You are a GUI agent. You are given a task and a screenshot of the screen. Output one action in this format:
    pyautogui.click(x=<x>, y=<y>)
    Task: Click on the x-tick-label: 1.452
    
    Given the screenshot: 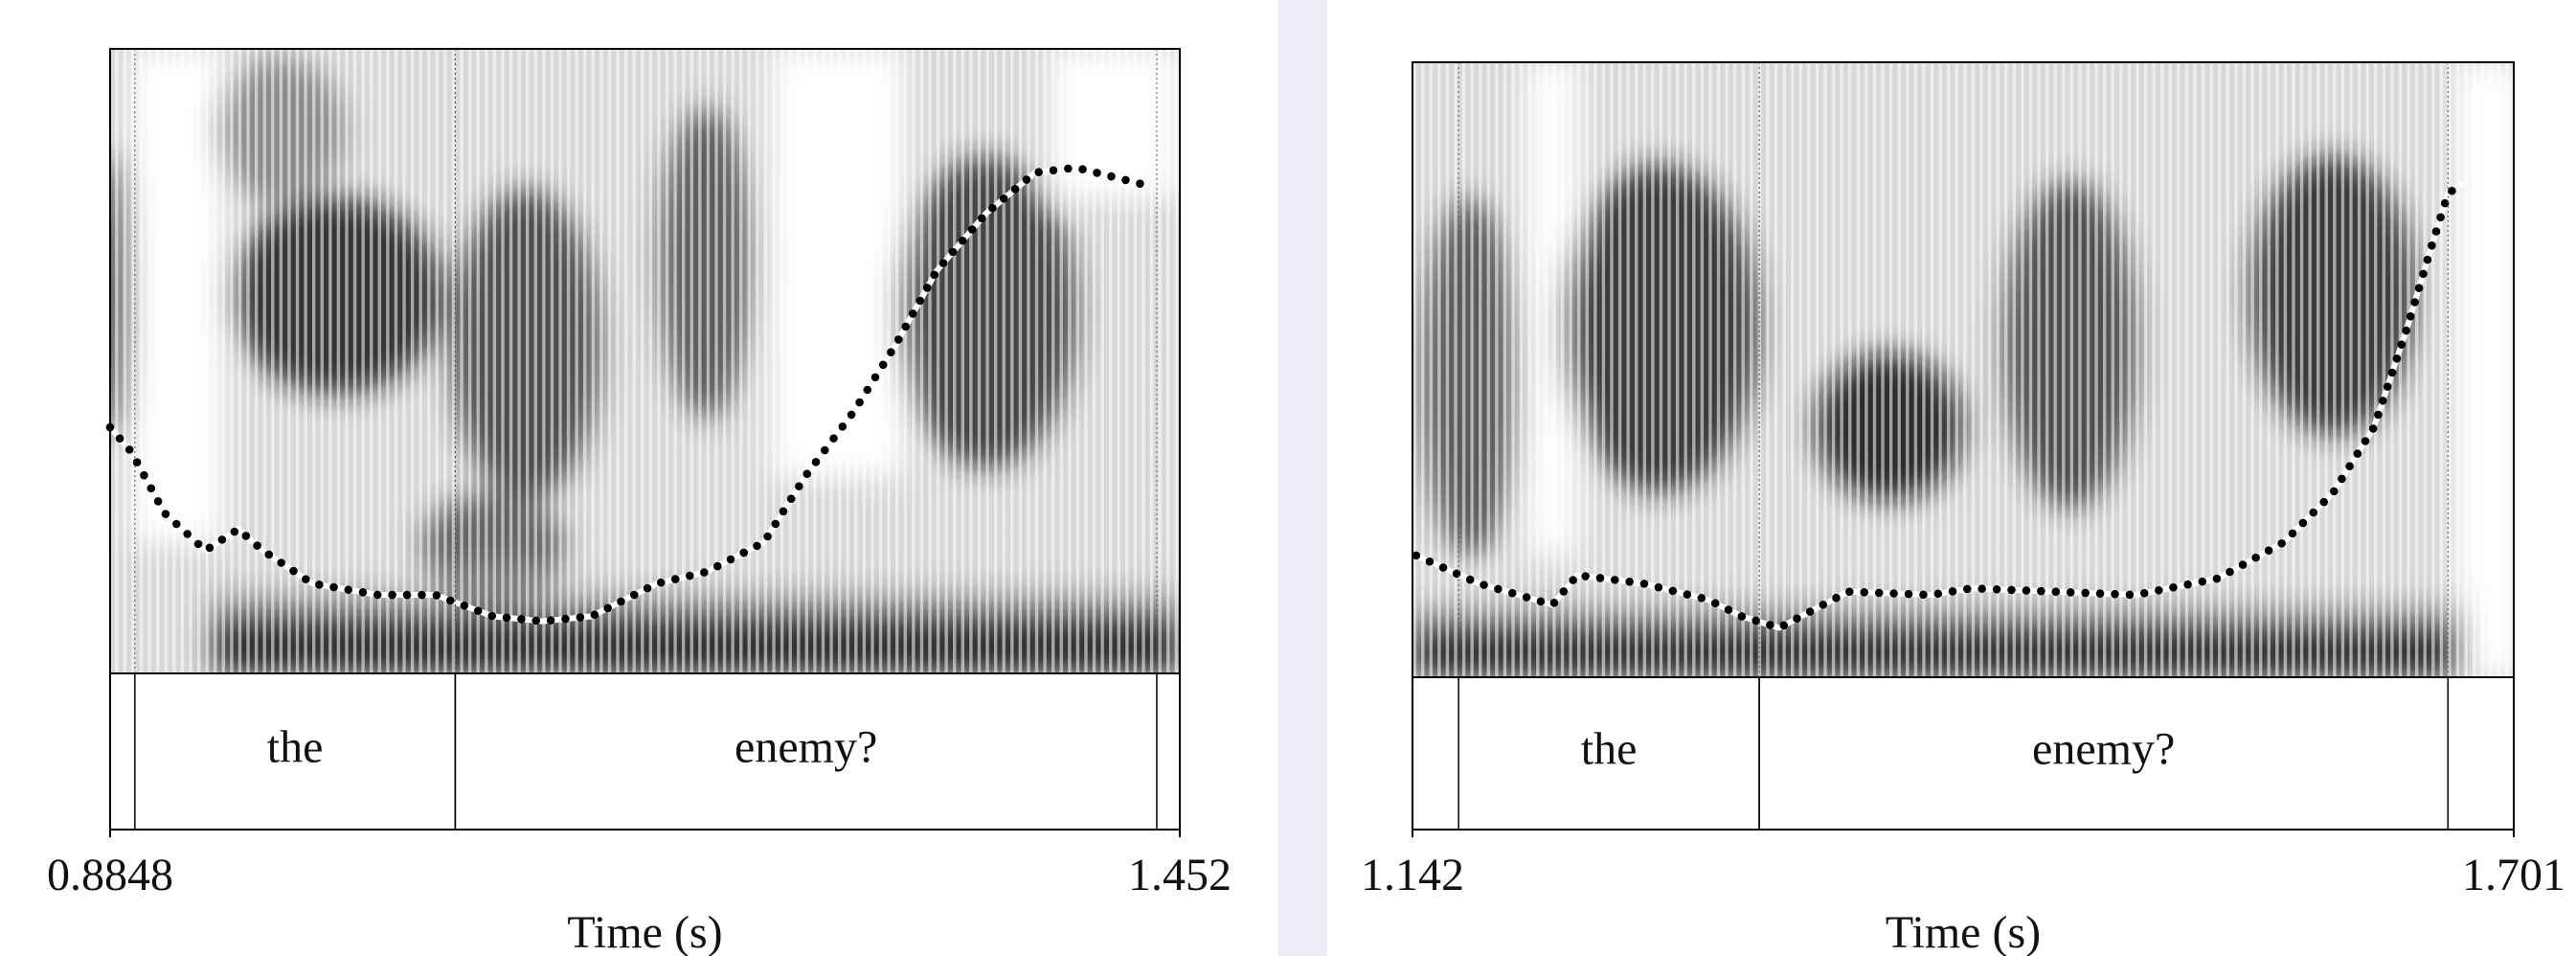 What is the action you would take?
    pyautogui.click(x=1180, y=875)
    